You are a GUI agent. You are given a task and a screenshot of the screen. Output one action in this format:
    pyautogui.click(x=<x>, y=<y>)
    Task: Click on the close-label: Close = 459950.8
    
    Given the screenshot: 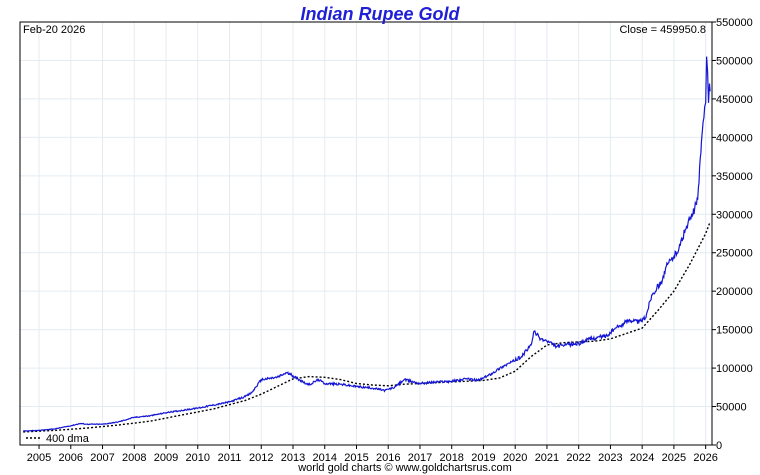 What is the action you would take?
    pyautogui.click(x=662, y=30)
    